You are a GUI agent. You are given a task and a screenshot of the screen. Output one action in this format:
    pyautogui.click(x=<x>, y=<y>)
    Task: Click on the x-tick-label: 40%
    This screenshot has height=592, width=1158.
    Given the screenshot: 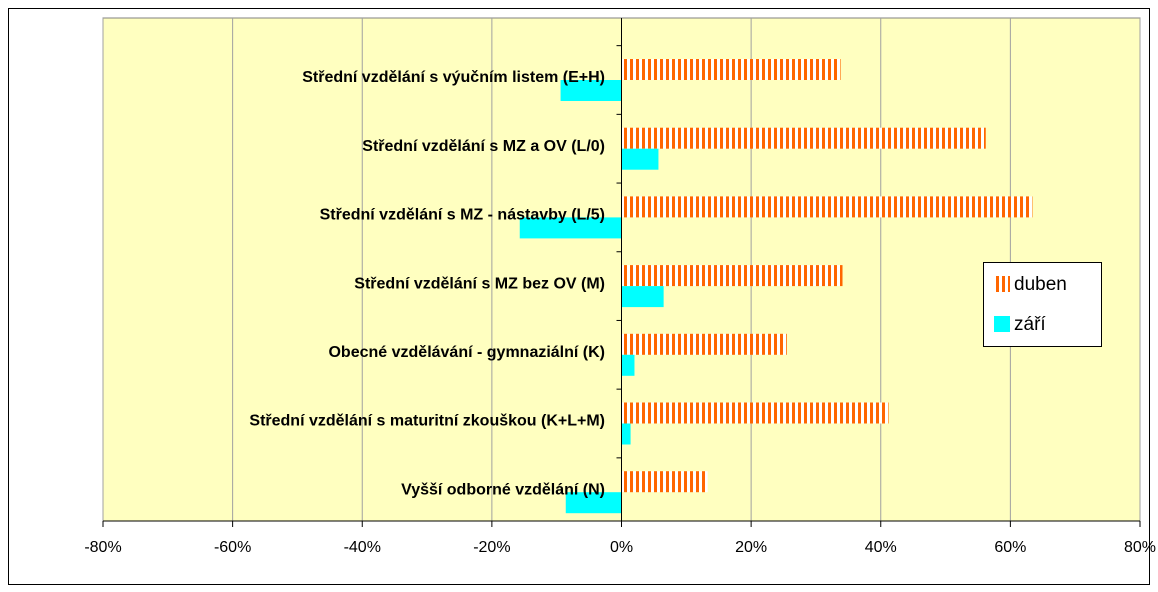 What is the action you would take?
    pyautogui.click(x=881, y=547)
    